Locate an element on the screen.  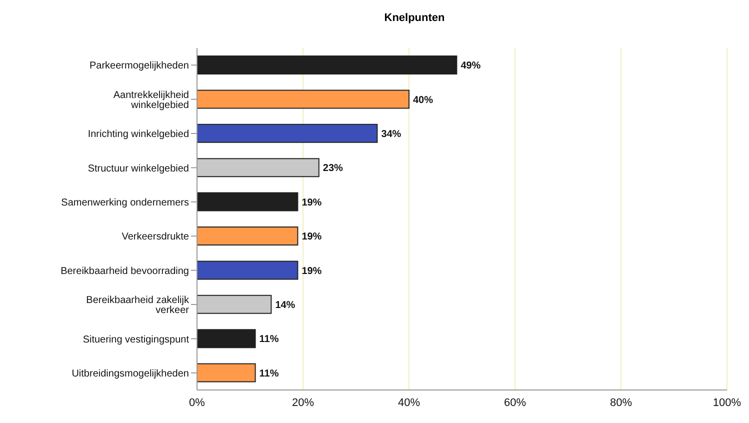
y-tick-label: Parkeermogelijkheden is located at coordinates (139, 66).